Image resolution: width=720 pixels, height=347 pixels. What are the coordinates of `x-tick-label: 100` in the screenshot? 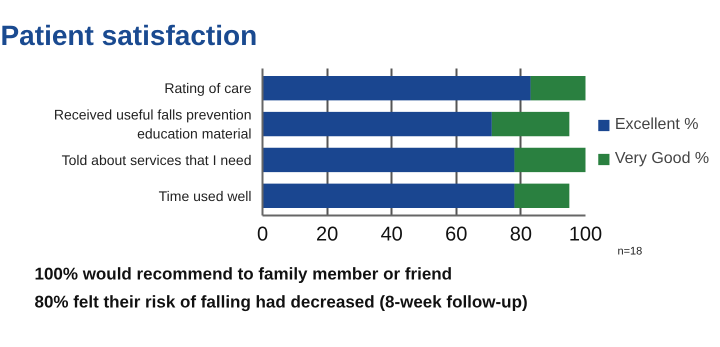 It's located at (585, 235).